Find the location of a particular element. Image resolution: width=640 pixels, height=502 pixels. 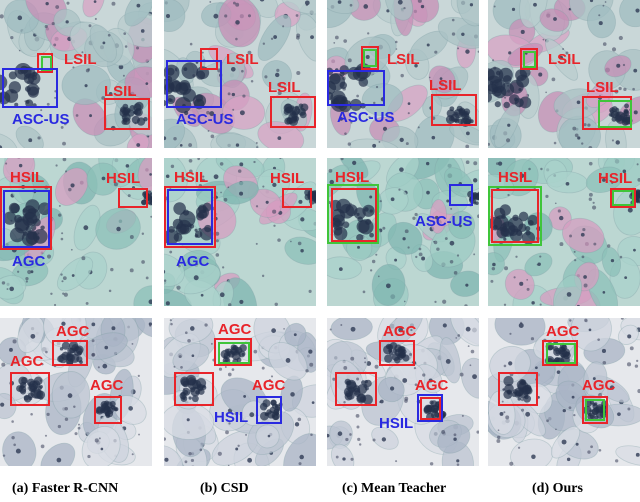

tile-r2-mean-teacher: HSIL ASC-US is located at coordinates (403, 232).